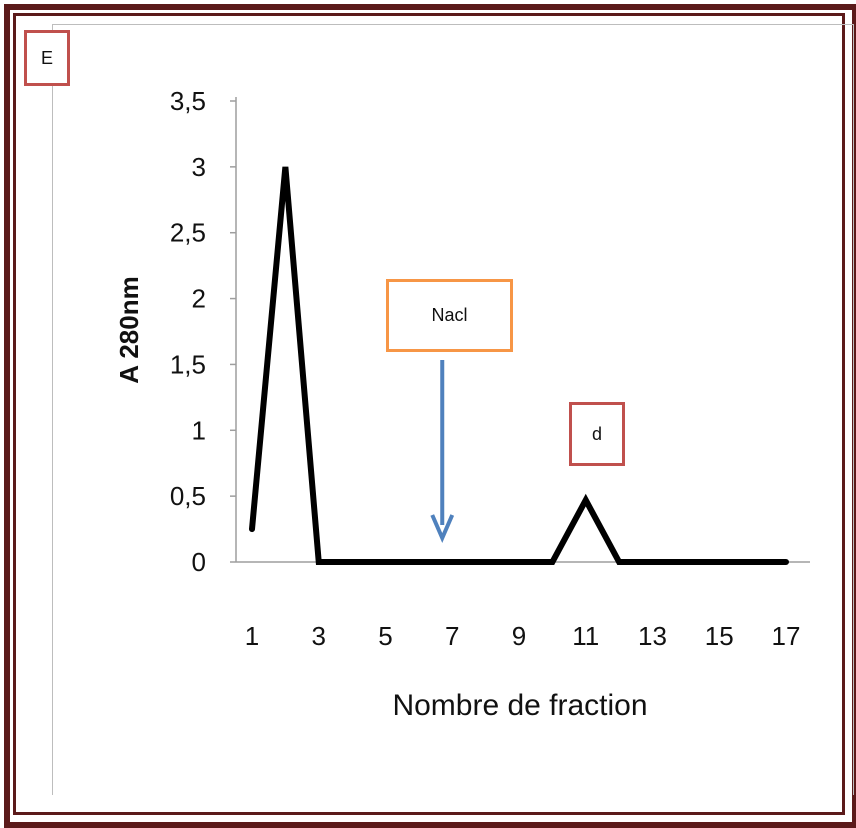 The height and width of the screenshot is (828, 856). What do you see at coordinates (385, 636) in the screenshot?
I see `x-tick-label: 5` at bounding box center [385, 636].